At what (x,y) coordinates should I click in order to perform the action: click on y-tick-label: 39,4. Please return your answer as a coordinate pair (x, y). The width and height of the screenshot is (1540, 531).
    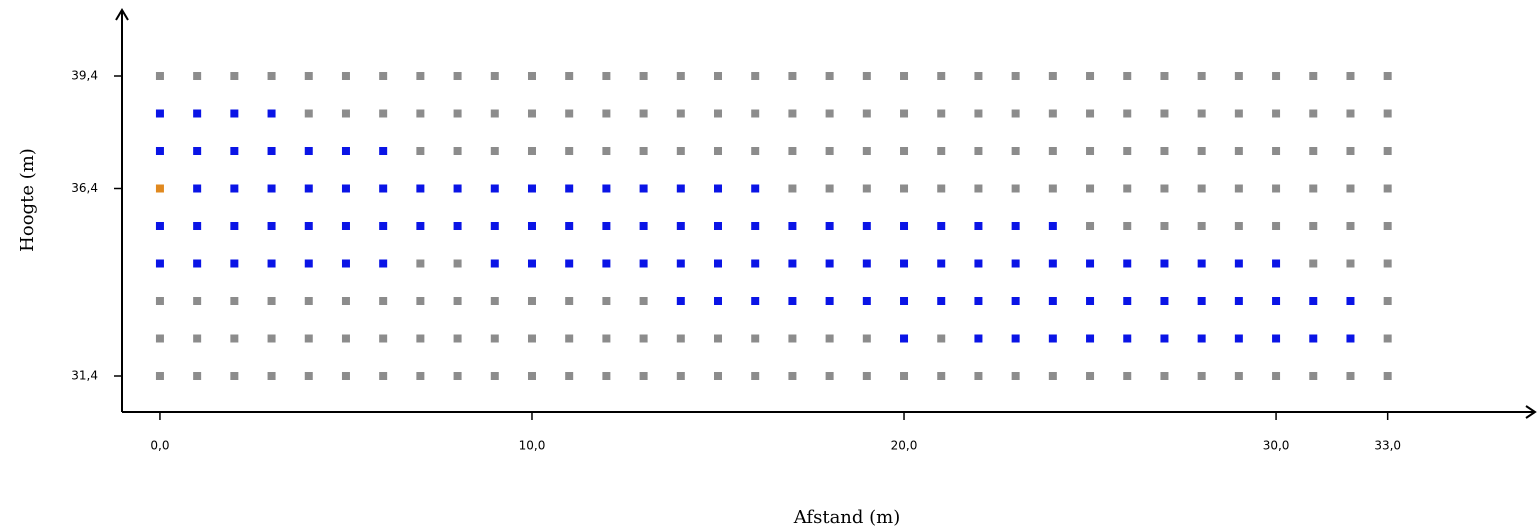
    Looking at the image, I should click on (84, 76).